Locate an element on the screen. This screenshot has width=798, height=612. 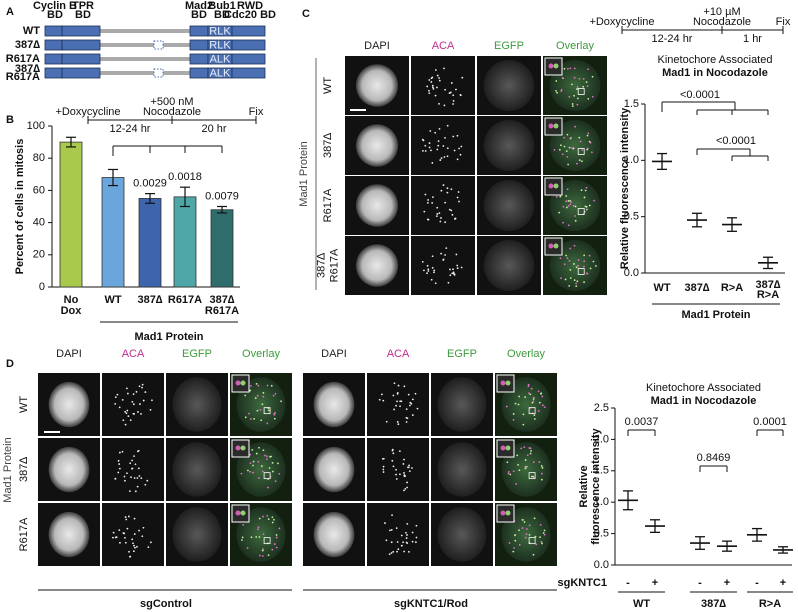
x-tick-label: No is located at coordinates (71, 300).